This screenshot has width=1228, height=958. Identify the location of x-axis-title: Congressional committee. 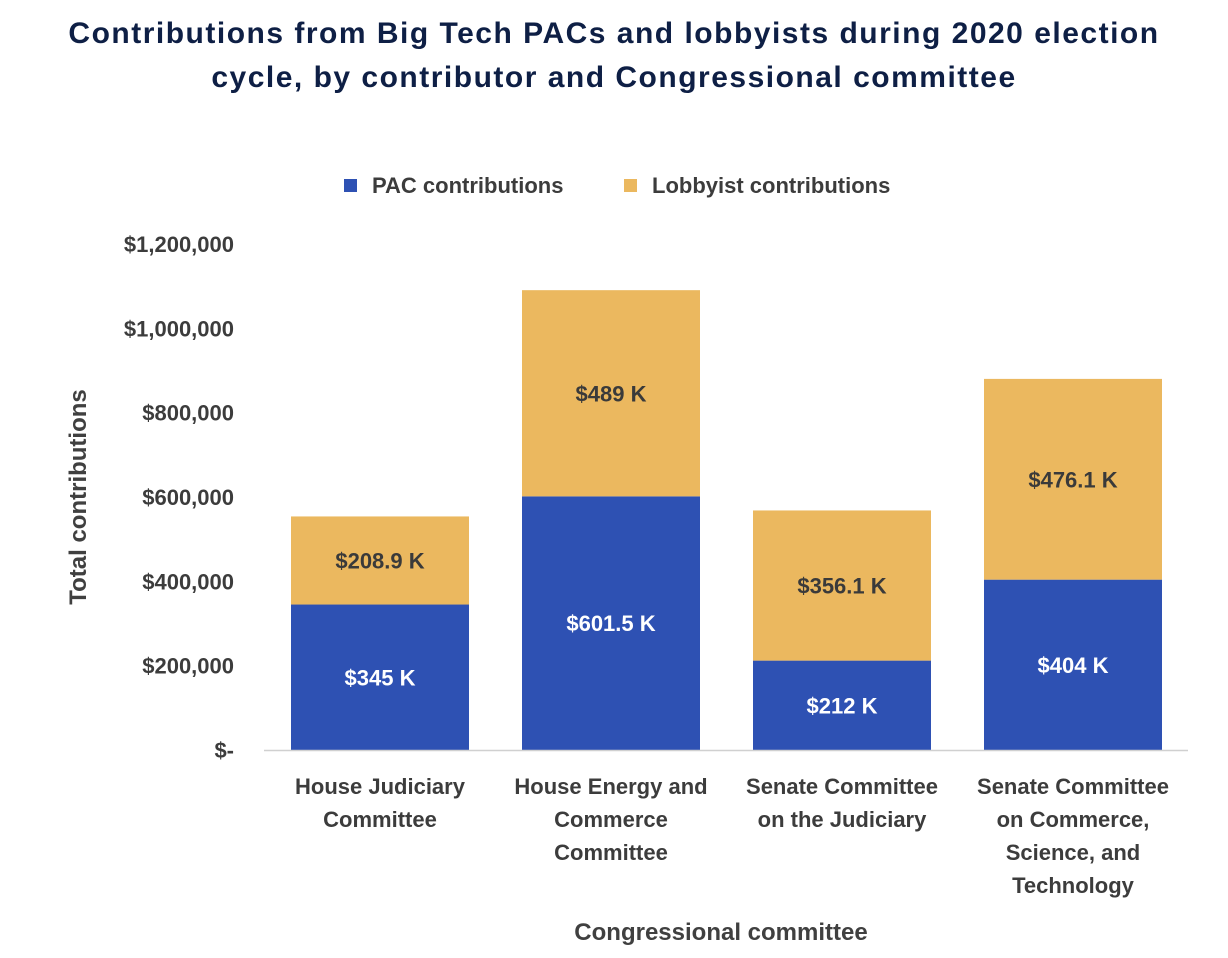
(720, 932).